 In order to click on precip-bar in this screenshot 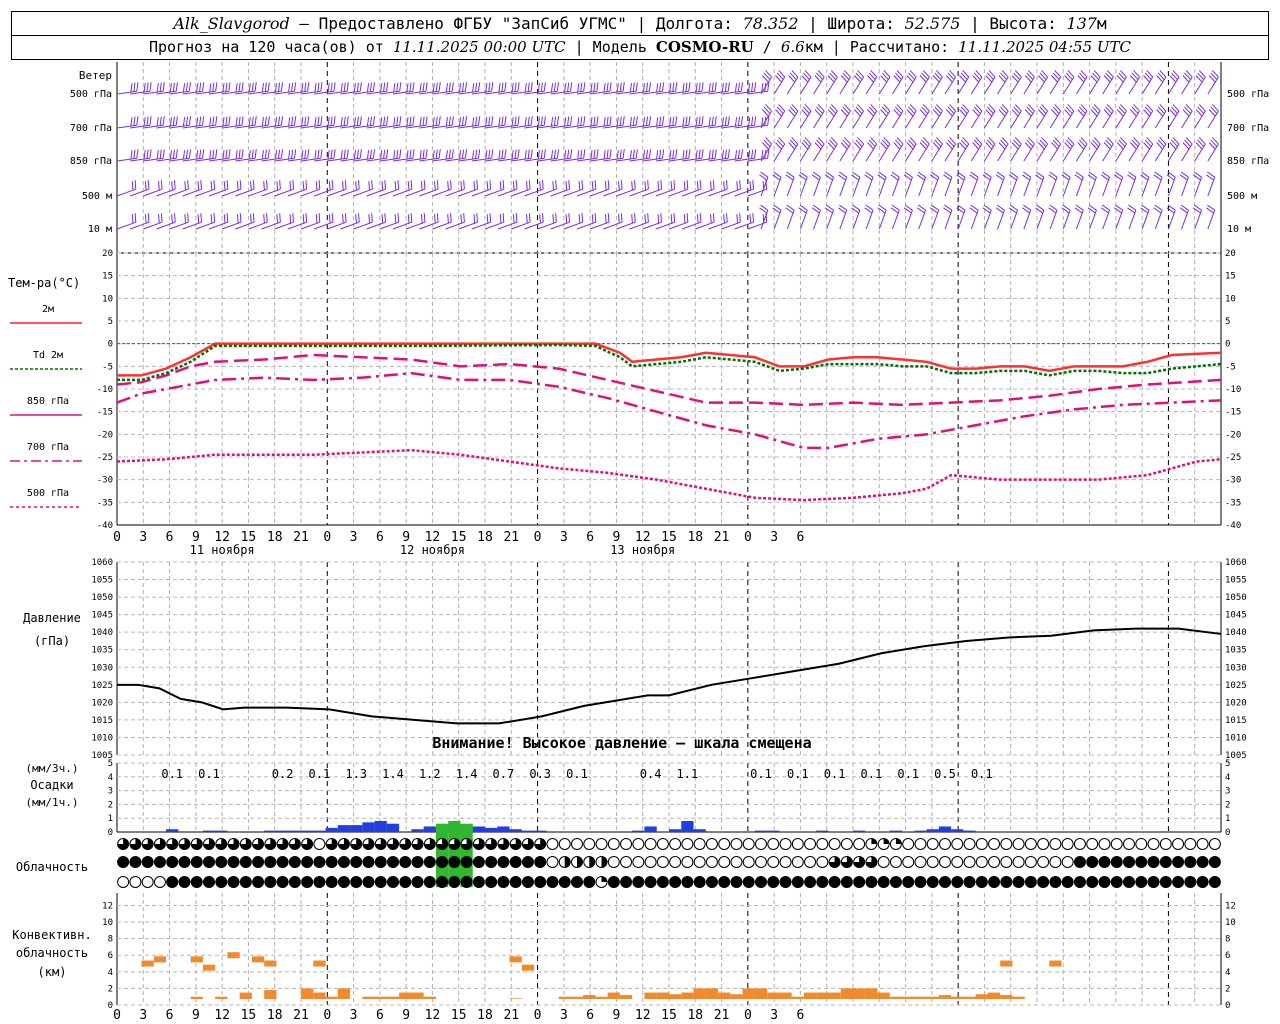, I will do `click(761, 831)`.